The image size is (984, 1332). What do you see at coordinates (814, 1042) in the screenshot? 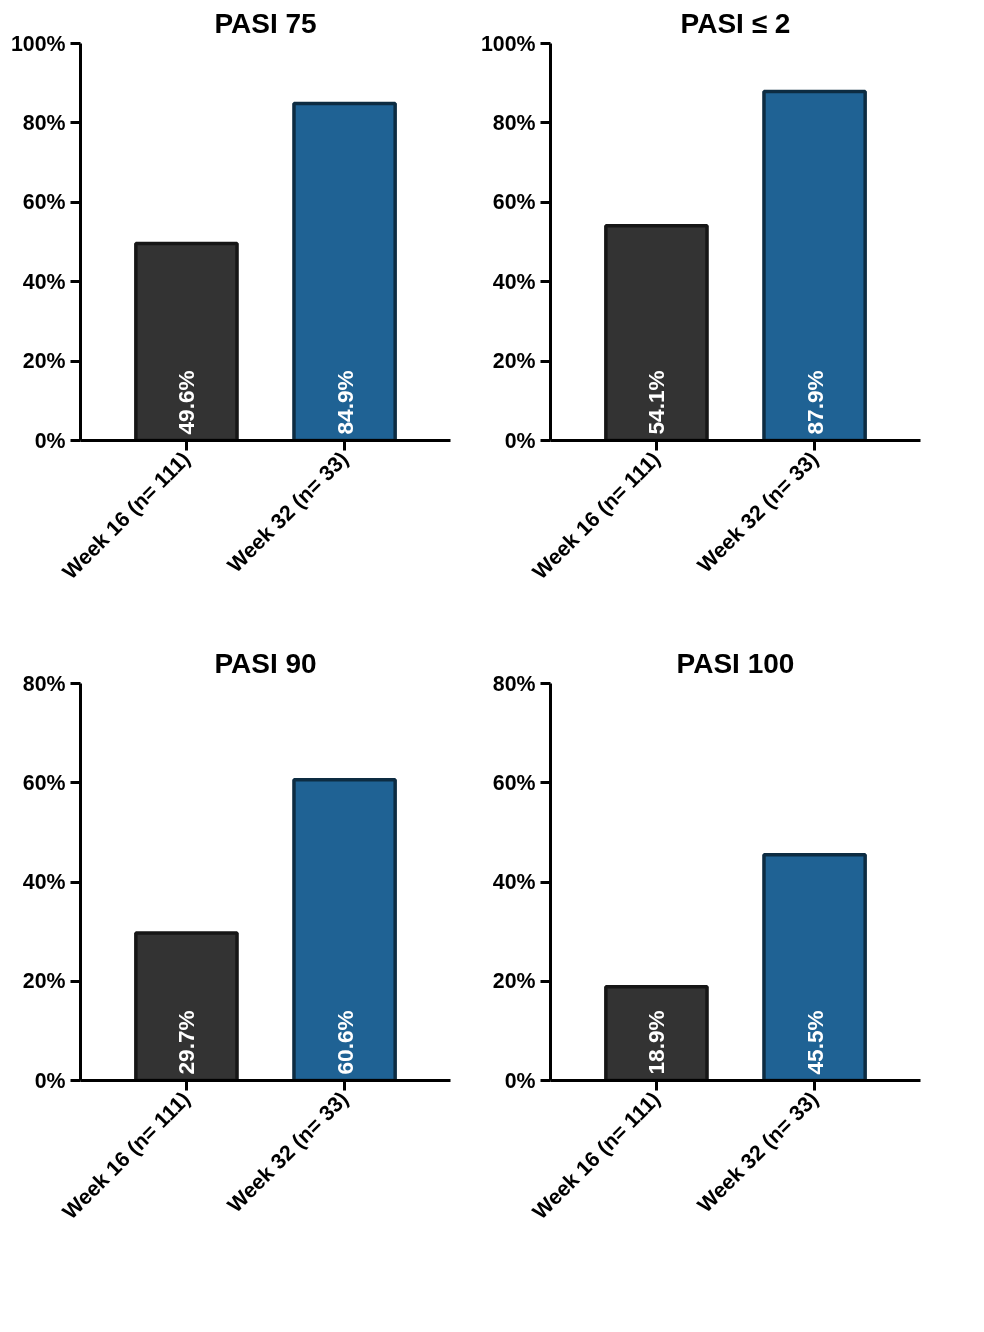
I see `data-label: 45.5%` at bounding box center [814, 1042].